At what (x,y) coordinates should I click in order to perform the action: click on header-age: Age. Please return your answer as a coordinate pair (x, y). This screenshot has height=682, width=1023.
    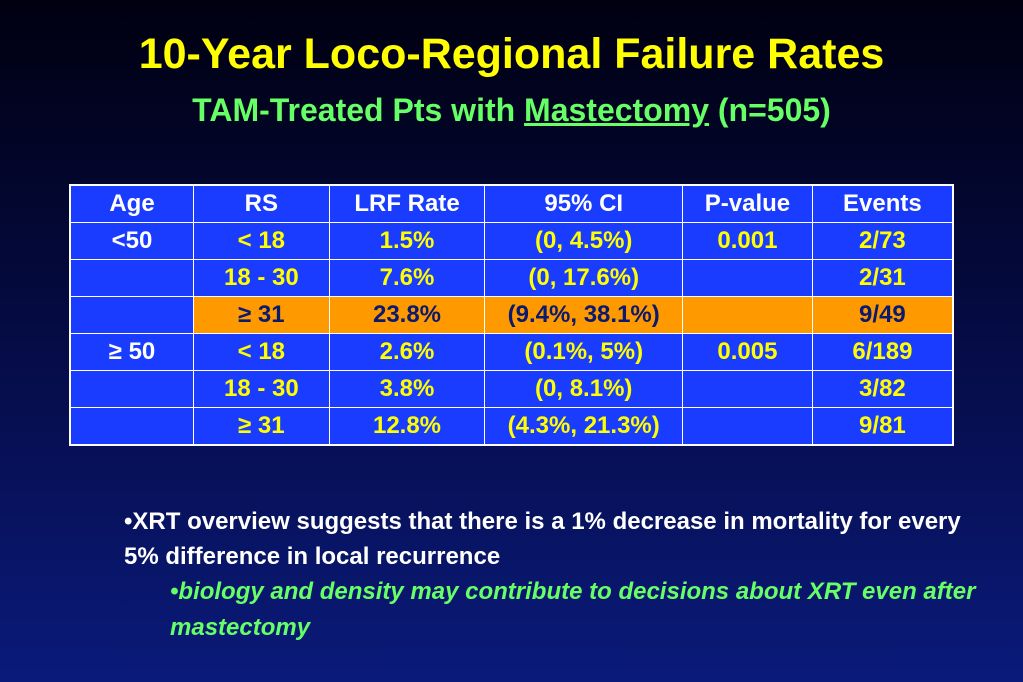
    Looking at the image, I should click on (132, 203).